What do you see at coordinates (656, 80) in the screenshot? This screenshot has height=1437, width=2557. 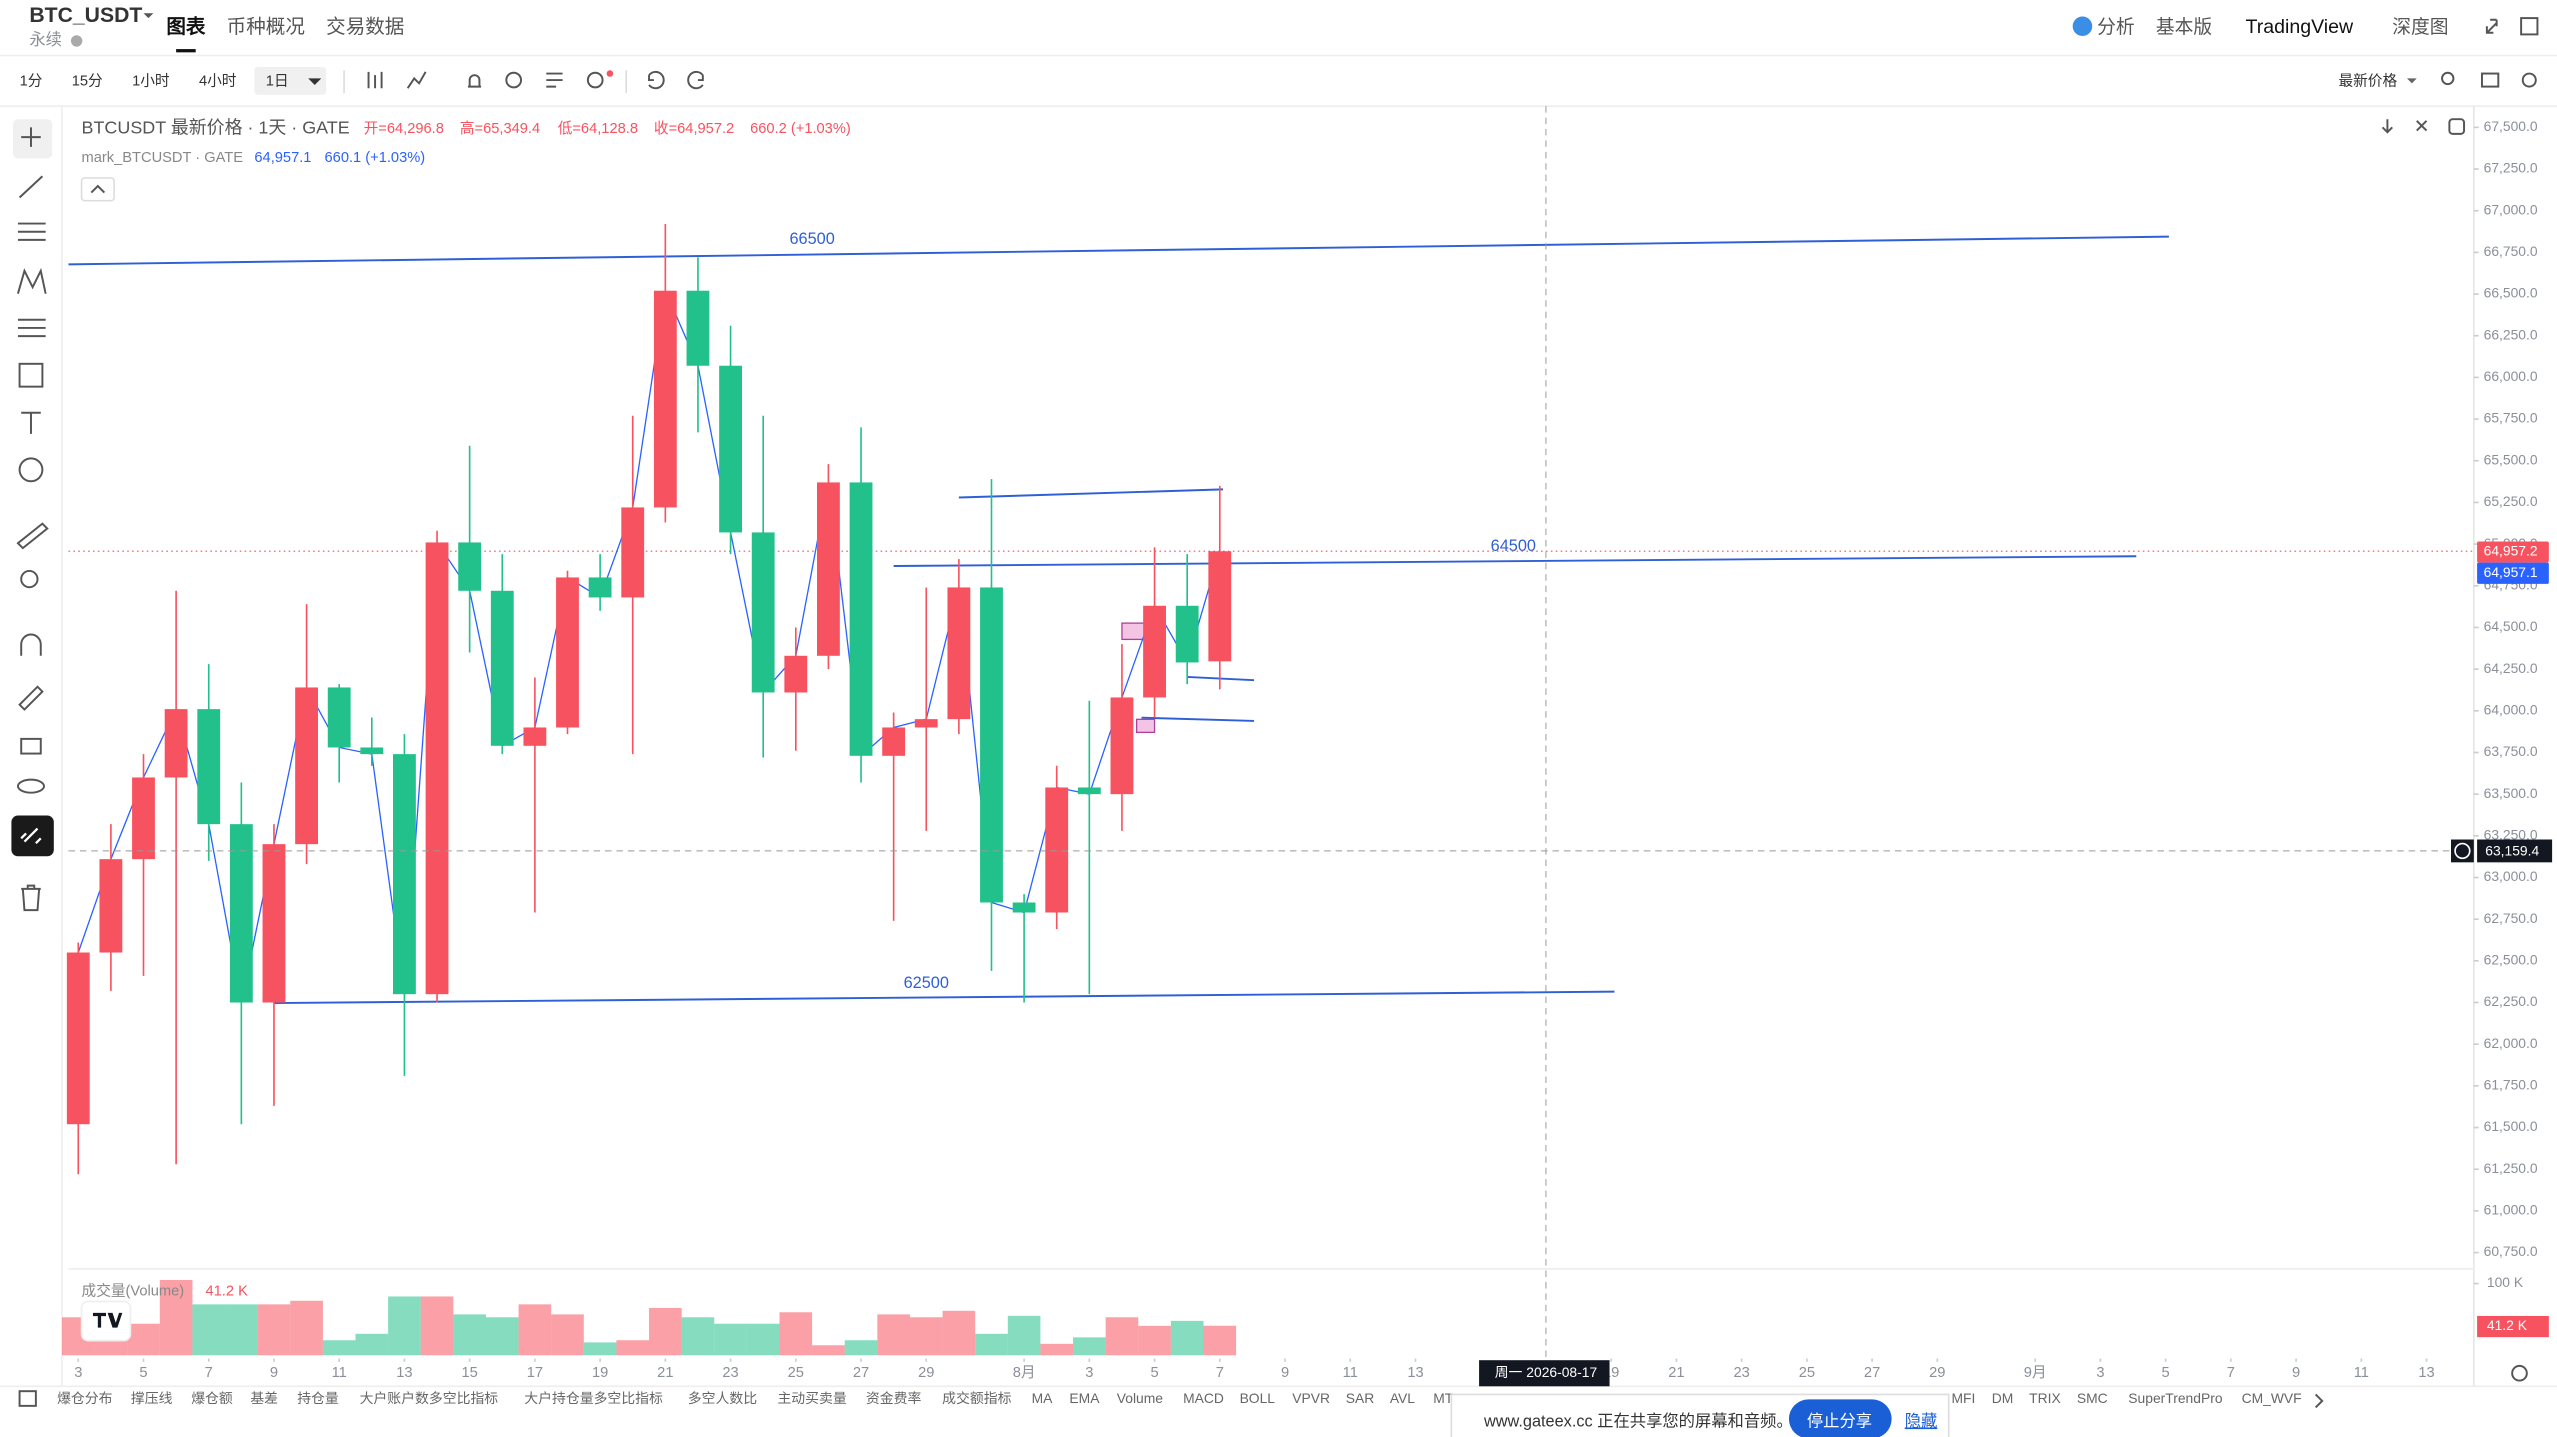 I see `undo-icon` at bounding box center [656, 80].